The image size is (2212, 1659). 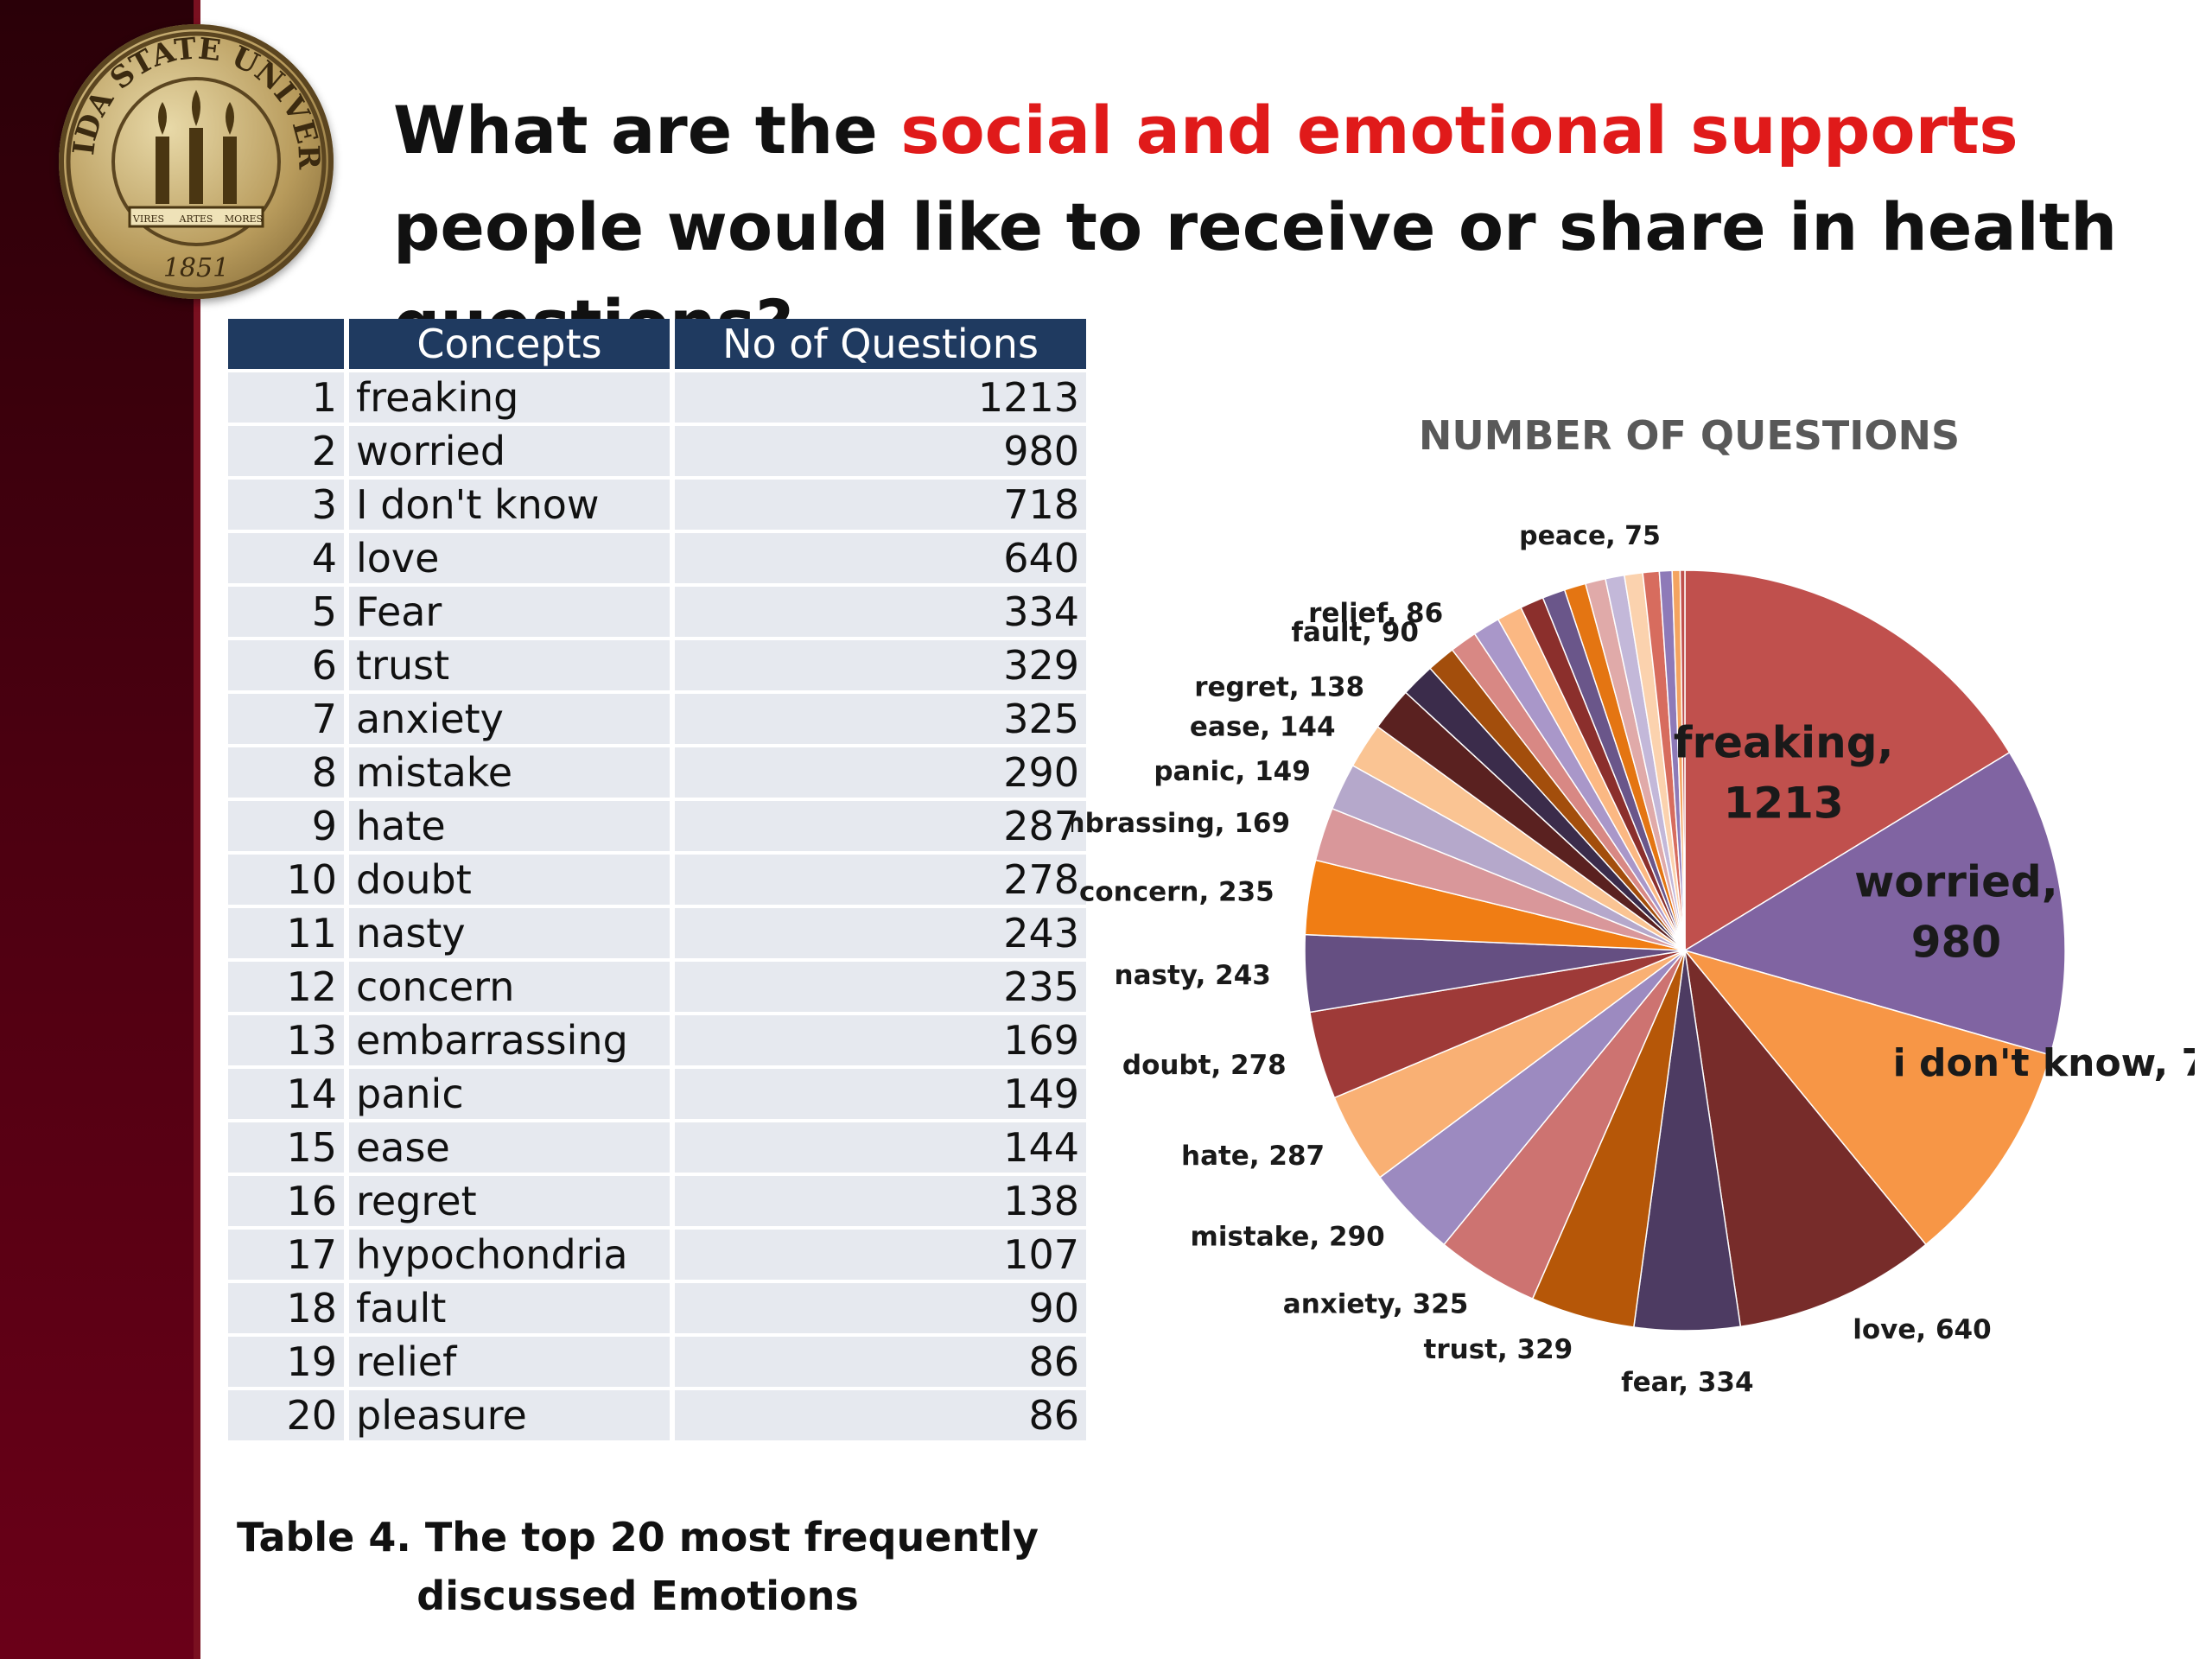 What do you see at coordinates (880, 665) in the screenshot?
I see `cell-count: 329` at bounding box center [880, 665].